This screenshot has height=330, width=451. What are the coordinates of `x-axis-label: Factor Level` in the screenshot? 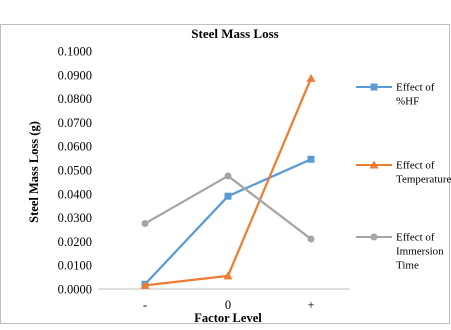 It's located at (228, 318).